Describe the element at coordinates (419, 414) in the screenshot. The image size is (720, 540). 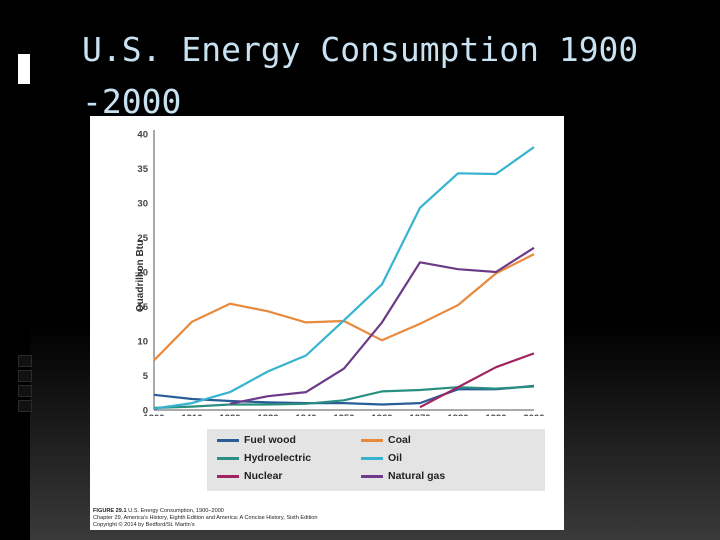
I see `x-tick-label: 1970` at that location.